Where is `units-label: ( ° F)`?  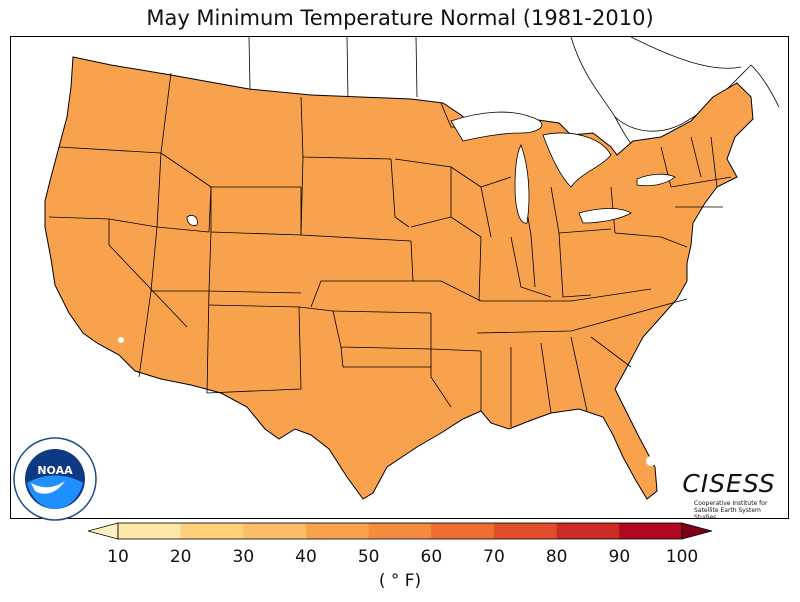 units-label: ( ° F) is located at coordinates (400, 581).